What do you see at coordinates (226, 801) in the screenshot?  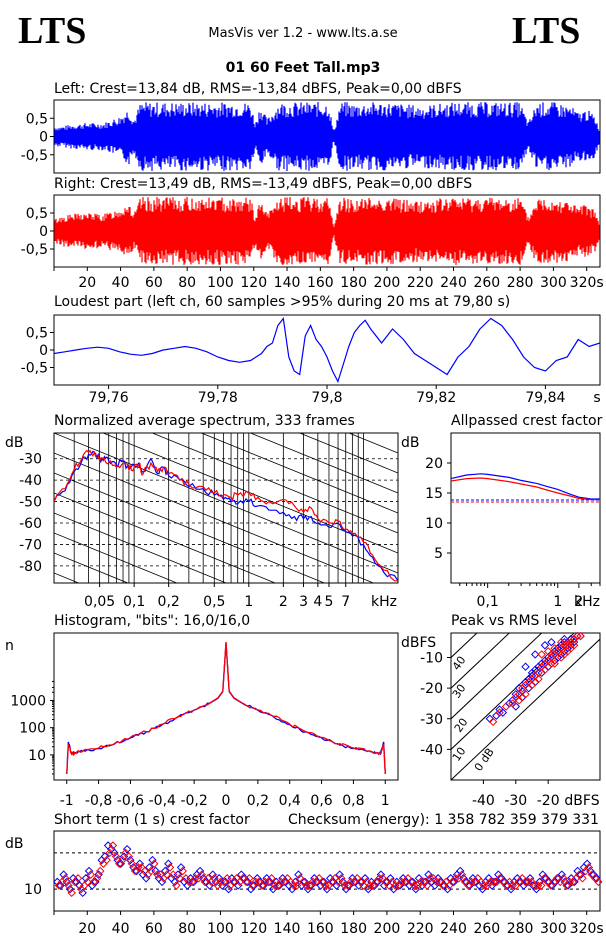 I see `histogram-xtick-label: 0` at bounding box center [226, 801].